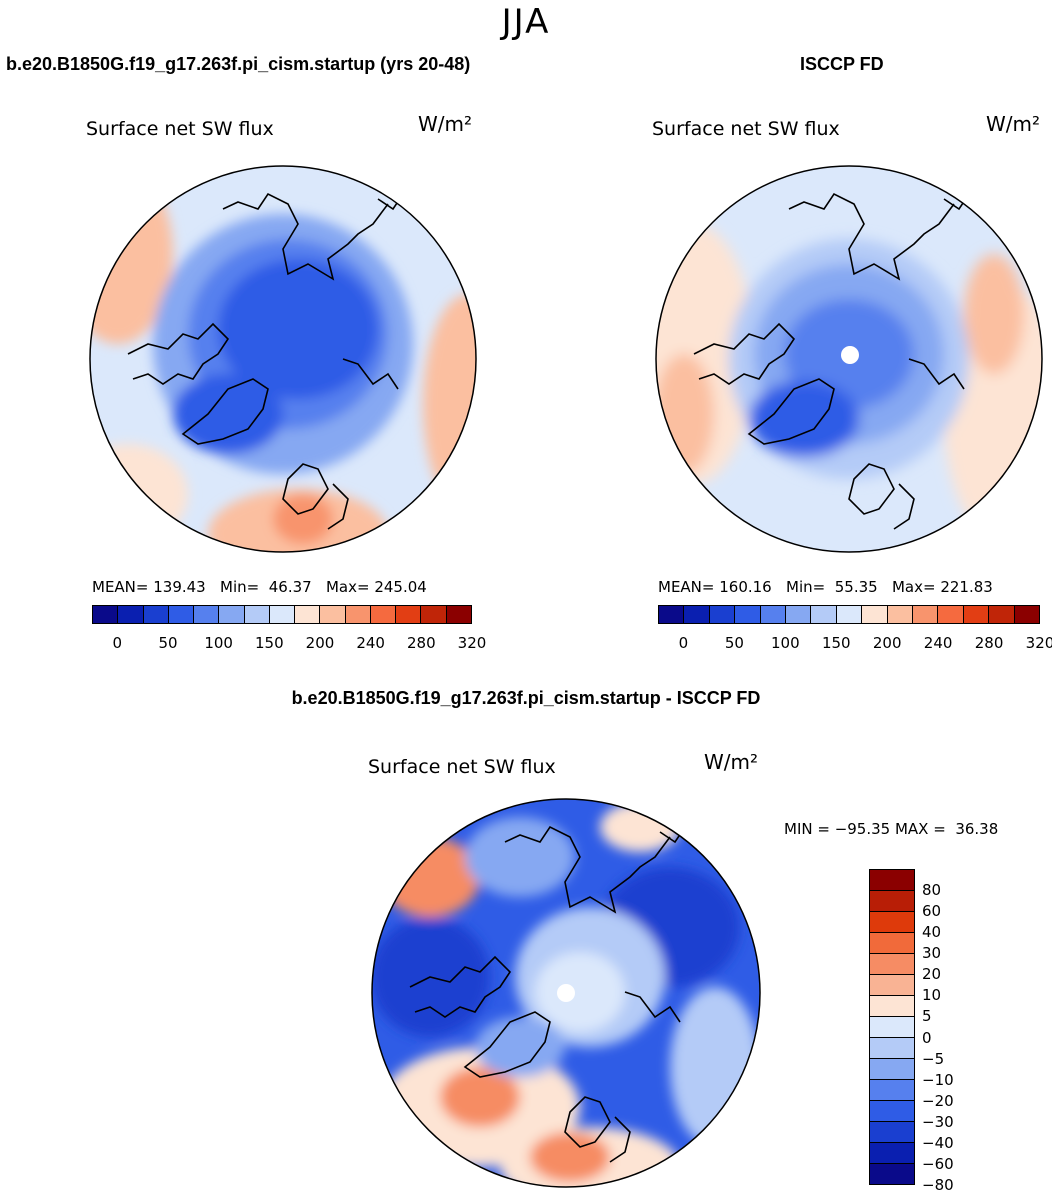 The image size is (1052, 1195). What do you see at coordinates (180, 129) in the screenshot?
I see `model-subtitle: Surface net SW flux` at bounding box center [180, 129].